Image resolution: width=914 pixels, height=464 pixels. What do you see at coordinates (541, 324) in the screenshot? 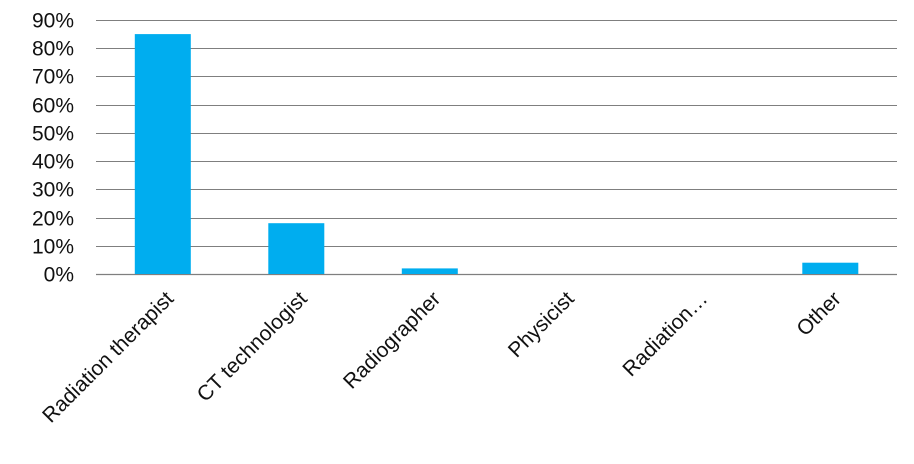
I see `x-tick-label: Physicist` at bounding box center [541, 324].